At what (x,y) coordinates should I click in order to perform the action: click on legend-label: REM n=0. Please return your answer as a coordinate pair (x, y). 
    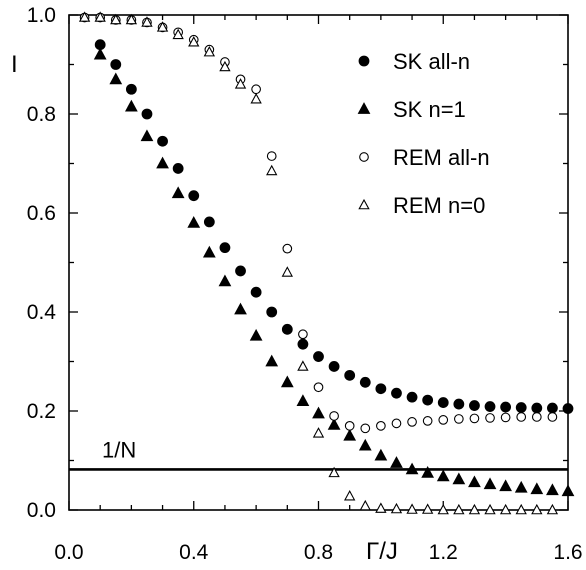
    Looking at the image, I should click on (439, 205).